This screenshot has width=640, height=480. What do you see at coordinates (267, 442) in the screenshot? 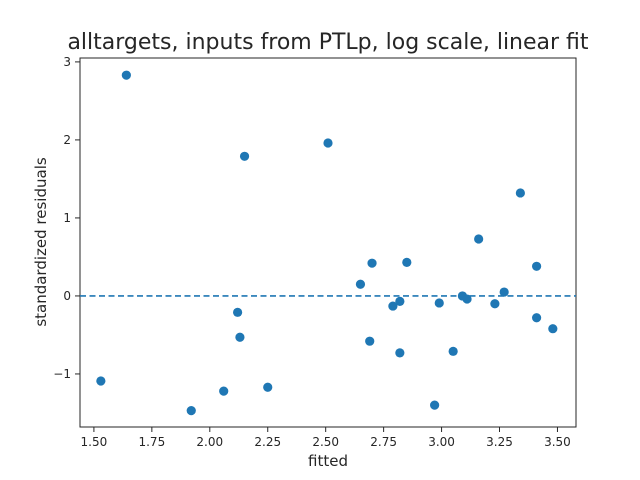
I see `x-tick-label: 2.25` at bounding box center [267, 442].